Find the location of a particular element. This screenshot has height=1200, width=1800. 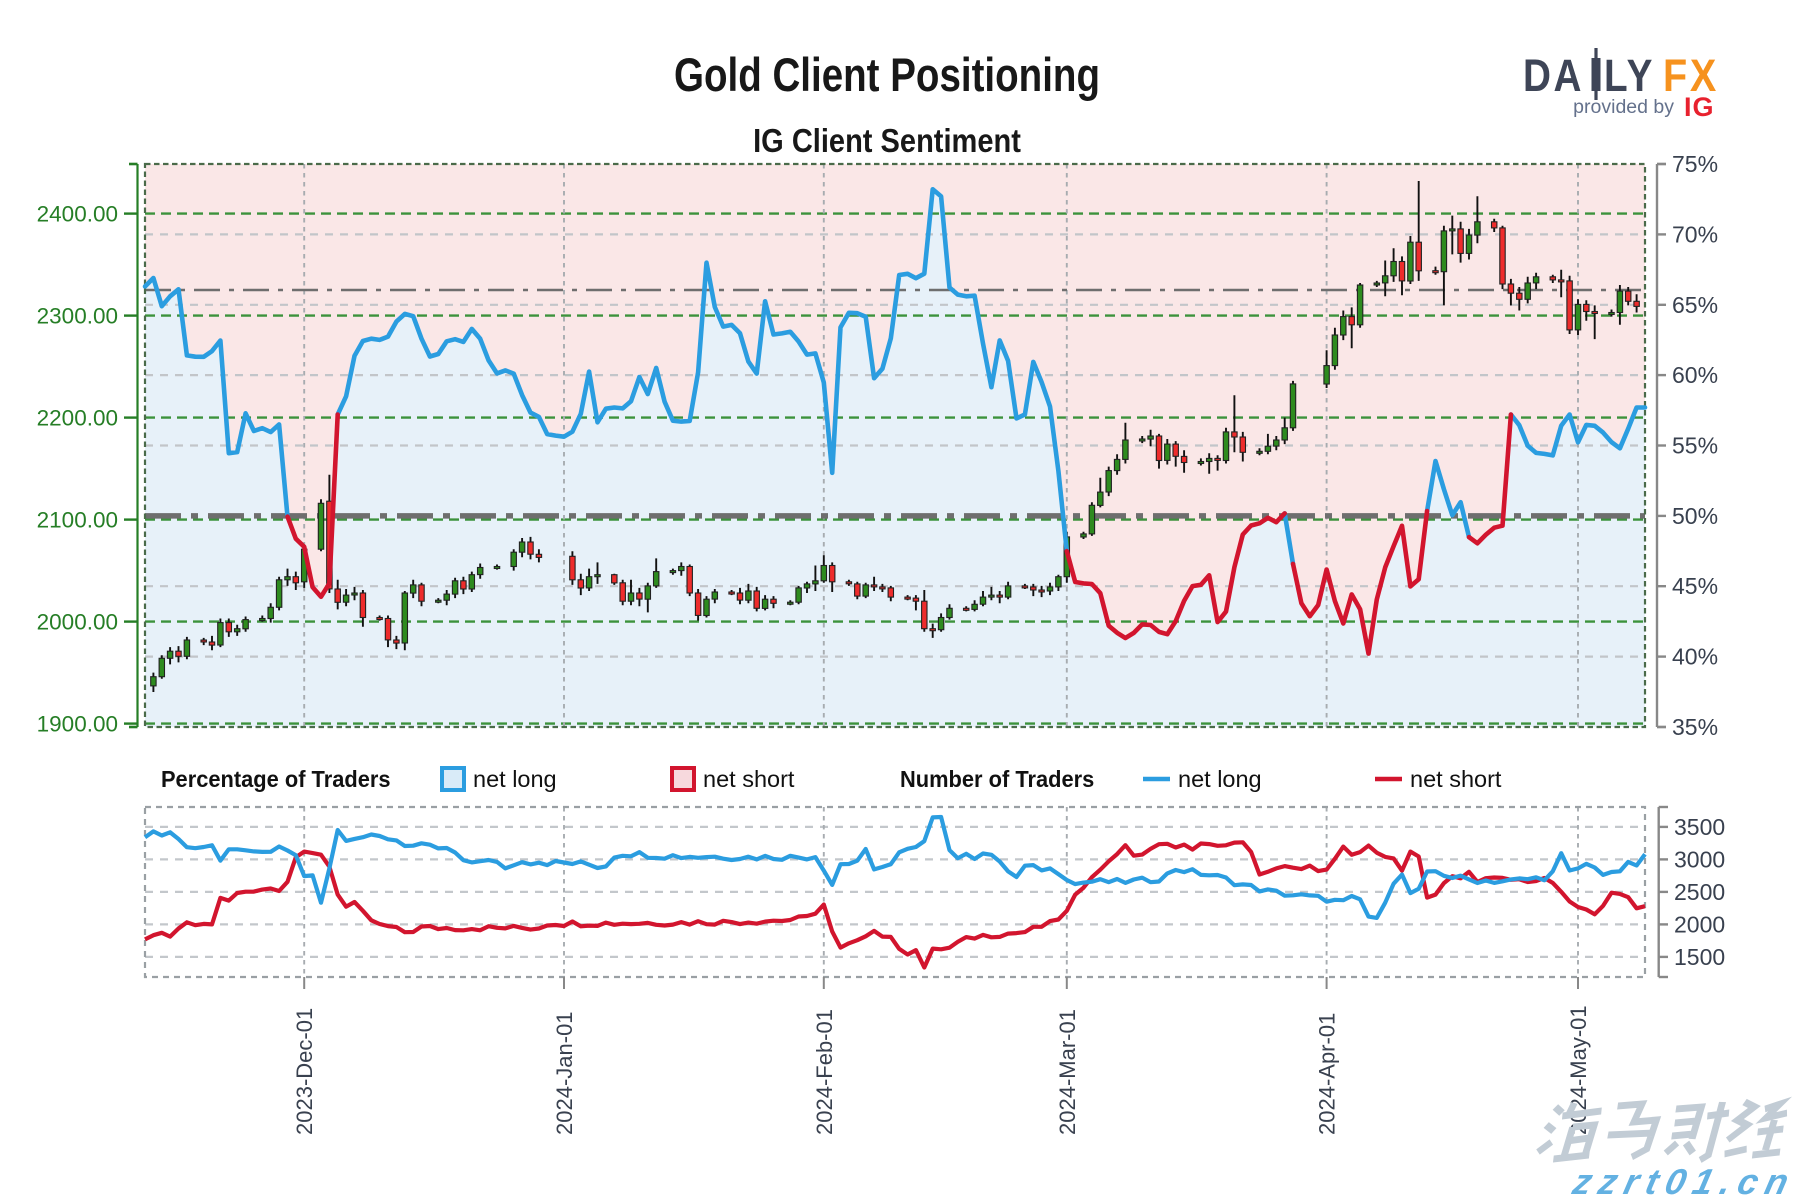

svg-text: 2024-Feb-01 is located at coordinates (824, 1072).